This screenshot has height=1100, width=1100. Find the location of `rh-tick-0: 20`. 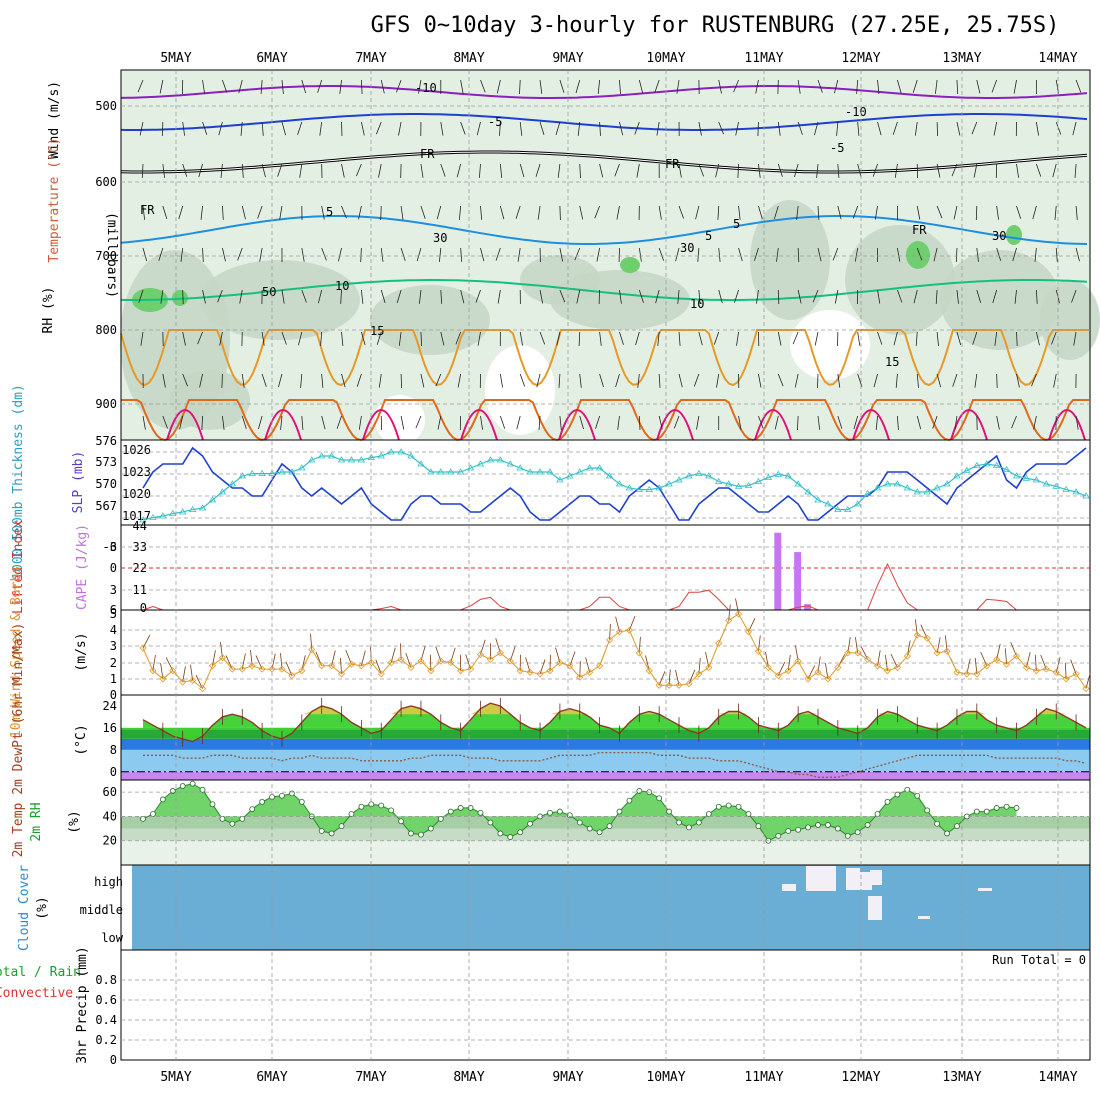

rh-tick-0: 20 is located at coordinates (110, 841).